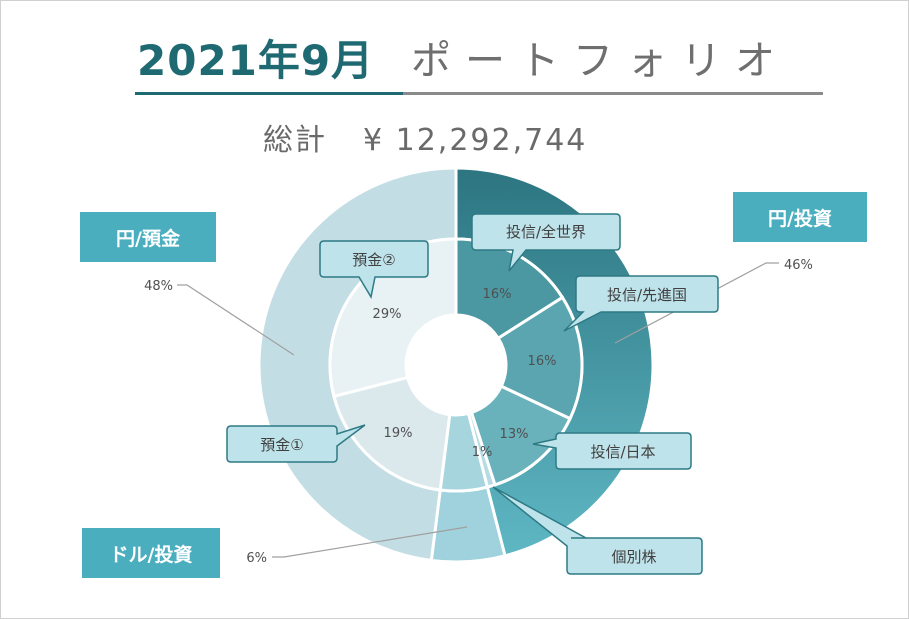 The height and width of the screenshot is (619, 909). I want to click on title-underline-gray, so click(613, 93).